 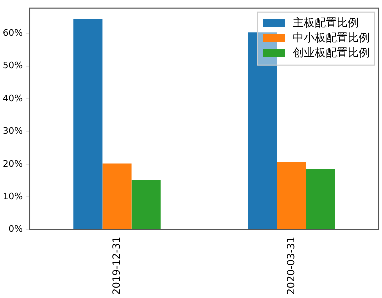 What do you see at coordinates (13, 165) in the screenshot?
I see `y-tick-label: 20%` at bounding box center [13, 165].